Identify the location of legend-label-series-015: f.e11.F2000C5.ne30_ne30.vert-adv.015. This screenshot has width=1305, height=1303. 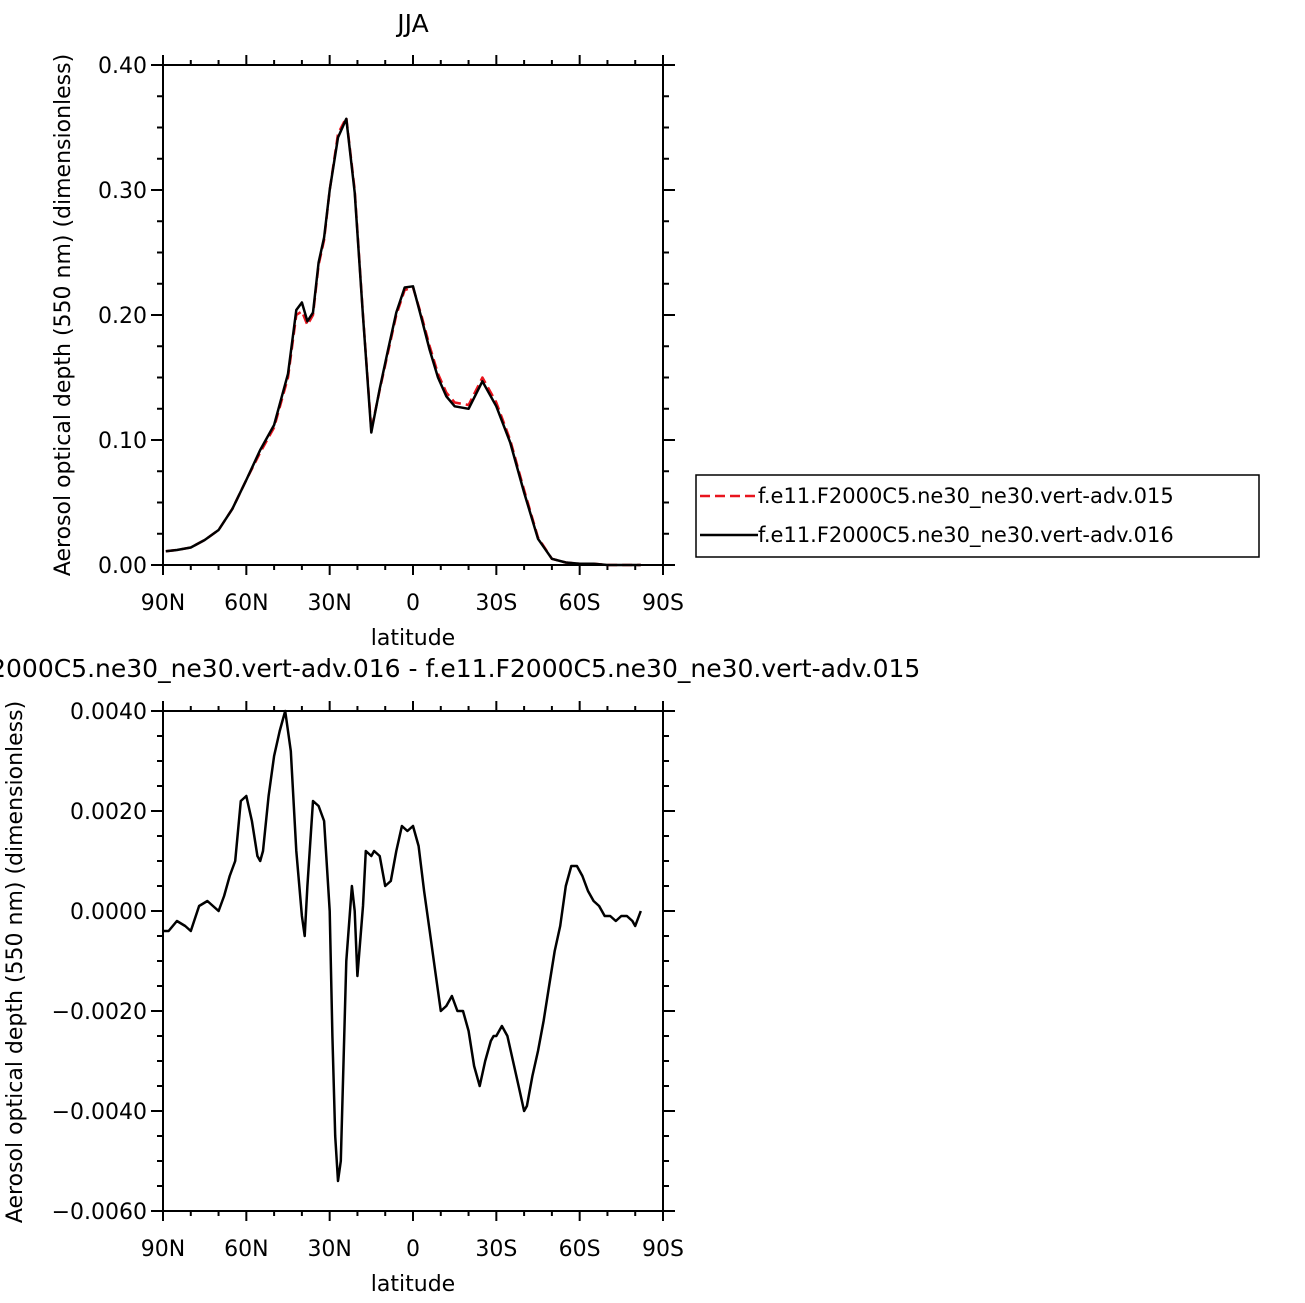
(966, 496).